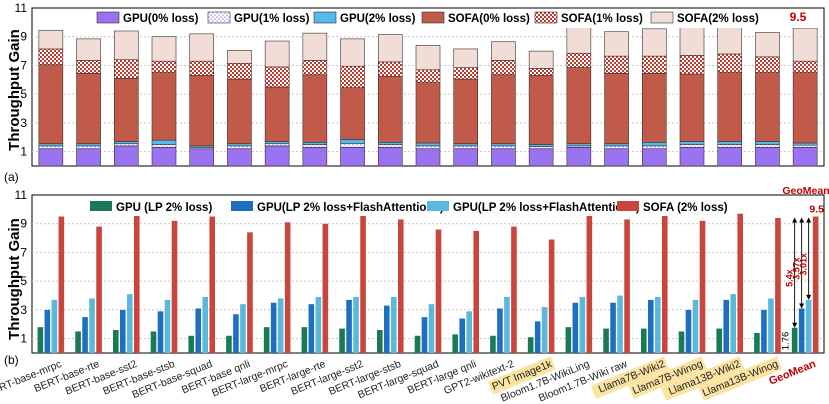  Describe the element at coordinates (242, 206) in the screenshot. I see `chart-b-legend-swatch` at that location.